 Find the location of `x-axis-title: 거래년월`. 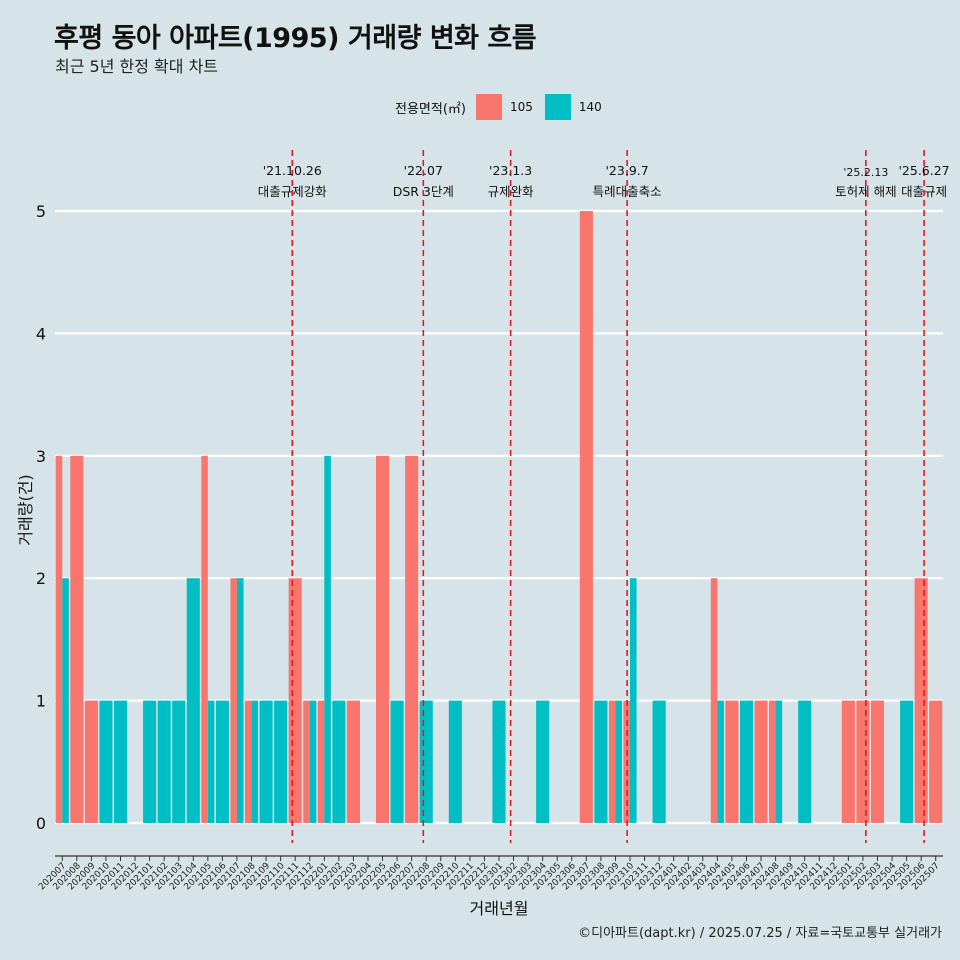

x-axis-title: 거래년월 is located at coordinates (499, 908).